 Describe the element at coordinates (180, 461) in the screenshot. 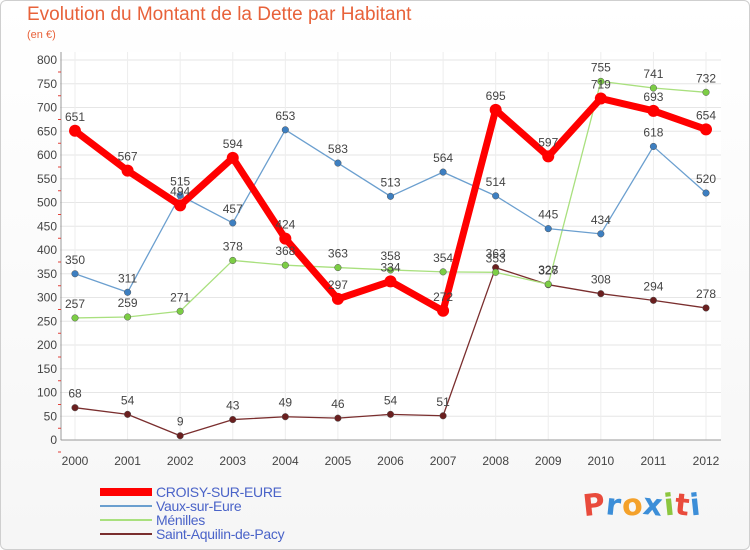

I see `x-tick-label: 2002` at that location.